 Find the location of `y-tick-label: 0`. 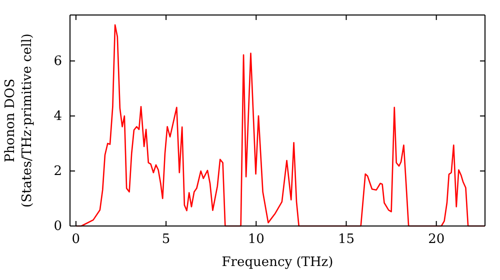

y-tick-label: 0 is located at coordinates (58, 226).